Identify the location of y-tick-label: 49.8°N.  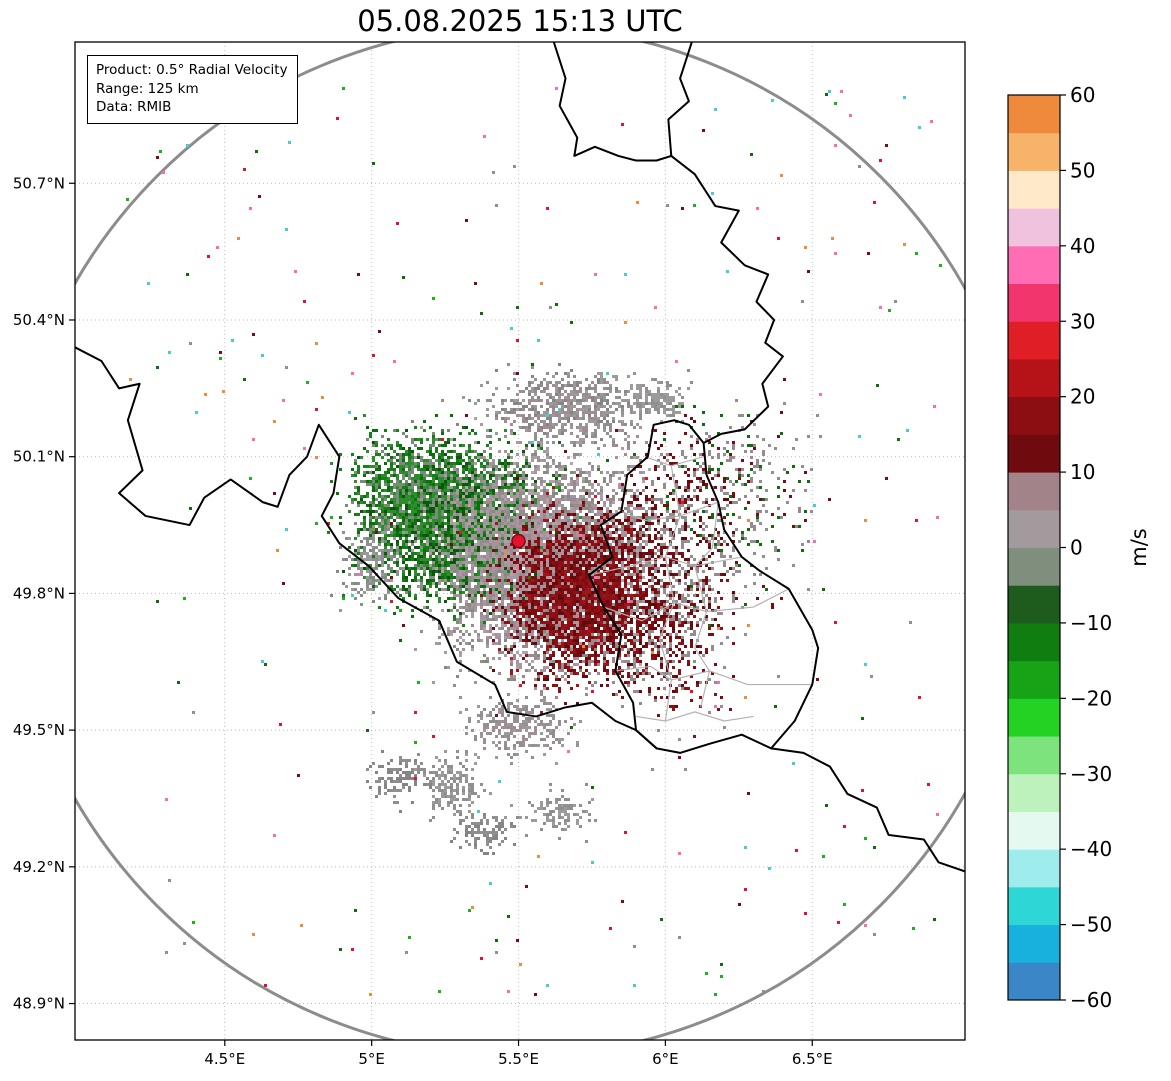
(39, 593).